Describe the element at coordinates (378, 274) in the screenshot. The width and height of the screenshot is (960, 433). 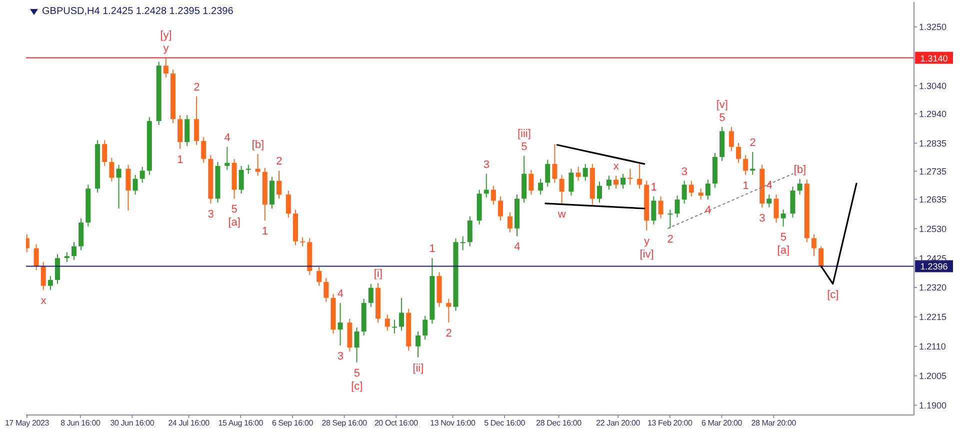
I see `annotation: [i]` at that location.